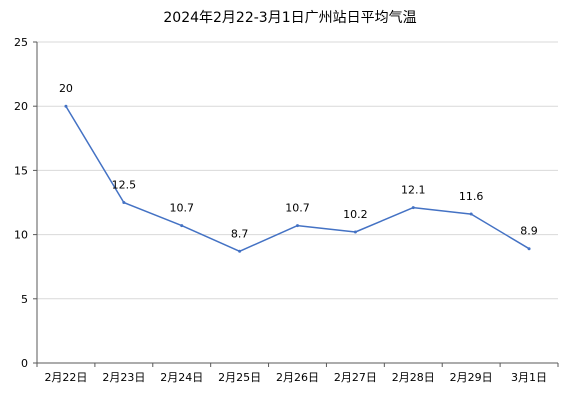 This screenshot has height=400, width=580. What do you see at coordinates (21, 170) in the screenshot?
I see `y-tick-label: 15` at bounding box center [21, 170].